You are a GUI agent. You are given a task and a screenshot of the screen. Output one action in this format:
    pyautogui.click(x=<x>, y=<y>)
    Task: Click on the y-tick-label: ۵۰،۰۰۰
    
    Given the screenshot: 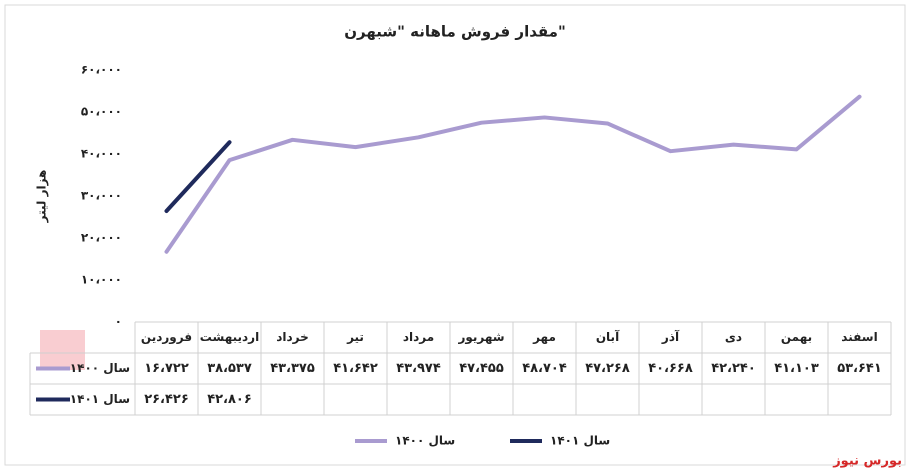 What is the action you would take?
    pyautogui.click(x=101, y=112)
    